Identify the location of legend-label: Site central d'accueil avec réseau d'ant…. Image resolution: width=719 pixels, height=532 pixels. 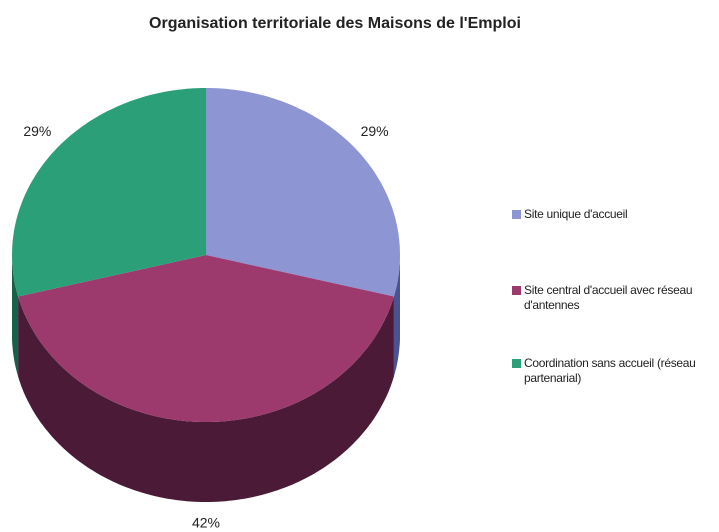
(608, 297).